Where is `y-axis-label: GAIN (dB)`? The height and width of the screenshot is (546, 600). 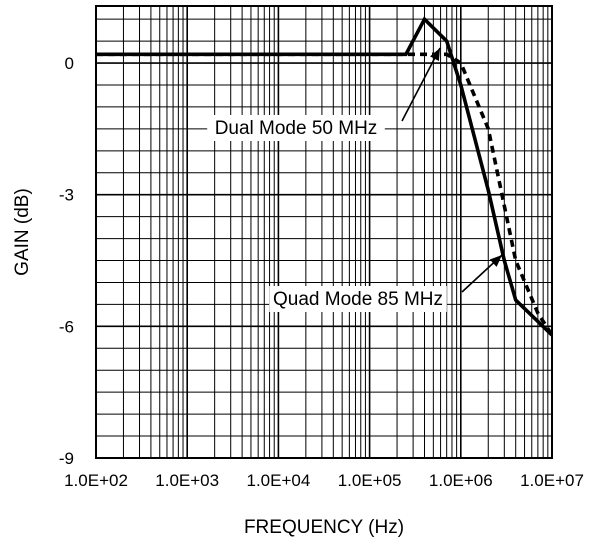
y-axis-label: GAIN (dB) is located at coordinates (22, 232).